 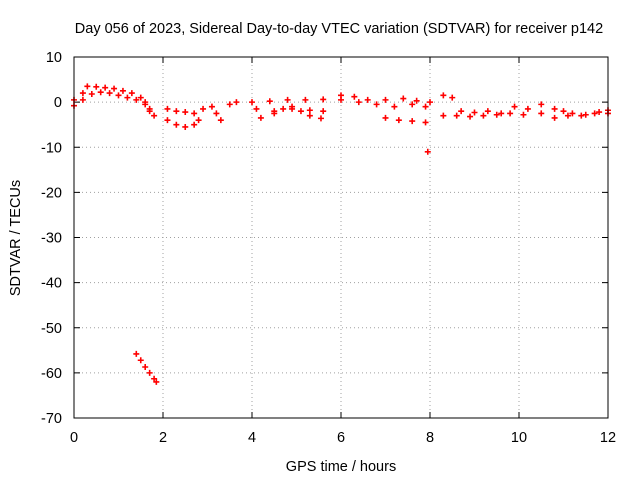 I want to click on y-tick-label: -60, so click(x=51, y=374).